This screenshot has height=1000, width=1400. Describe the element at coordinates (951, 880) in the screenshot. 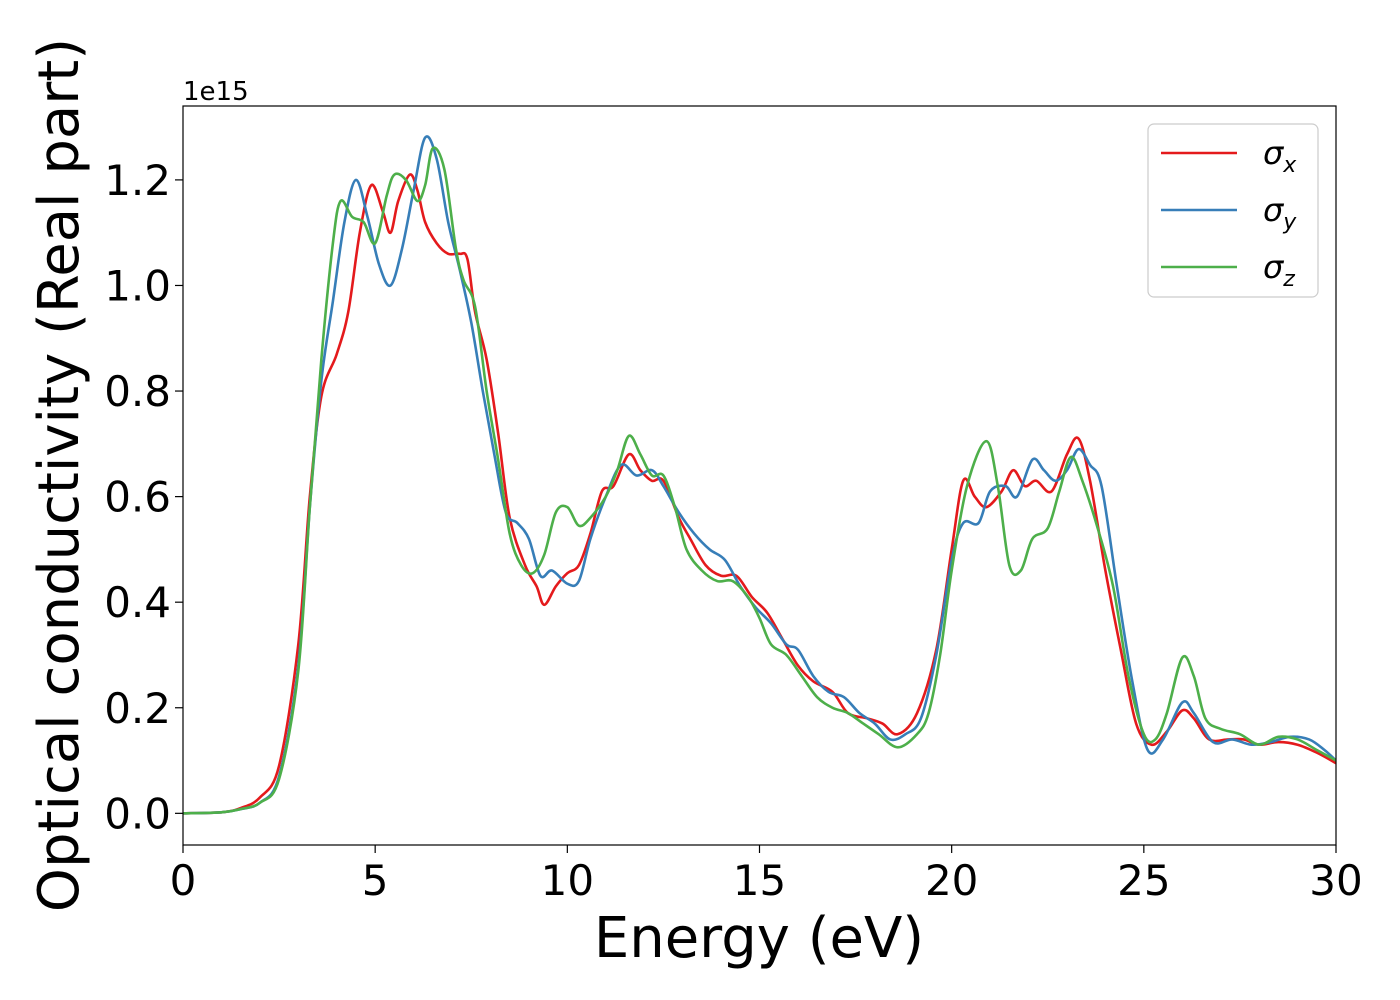

I see `x-tick-label: 20` at that location.